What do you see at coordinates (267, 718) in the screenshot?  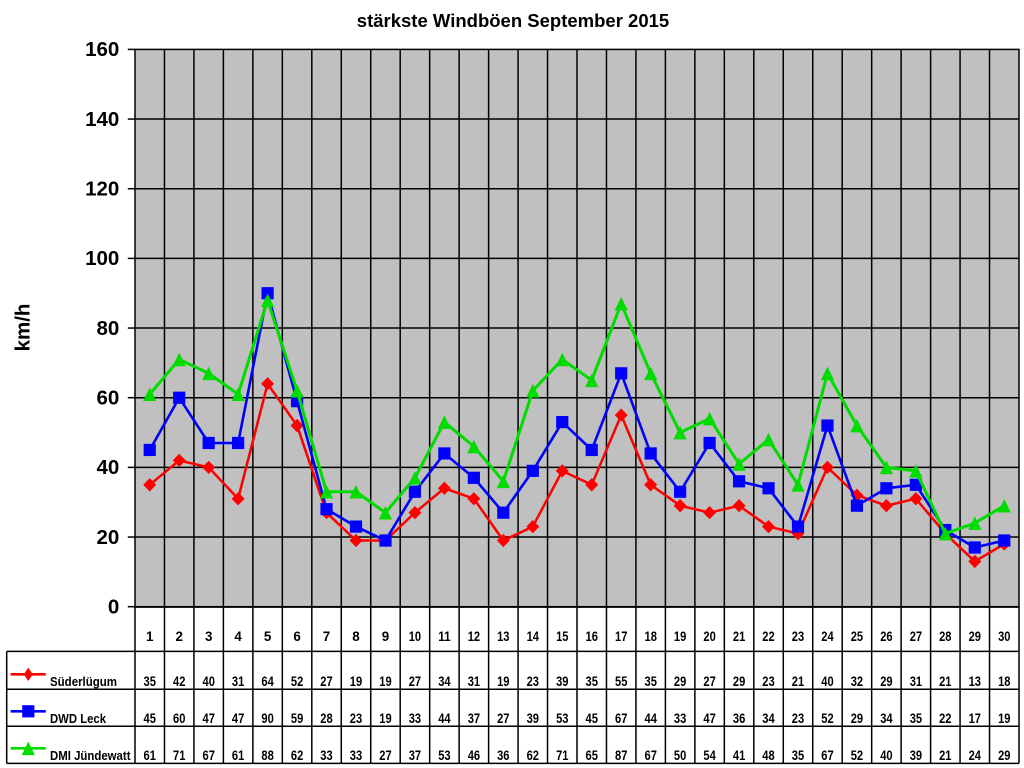 I see `svg-text: 90` at bounding box center [267, 718].